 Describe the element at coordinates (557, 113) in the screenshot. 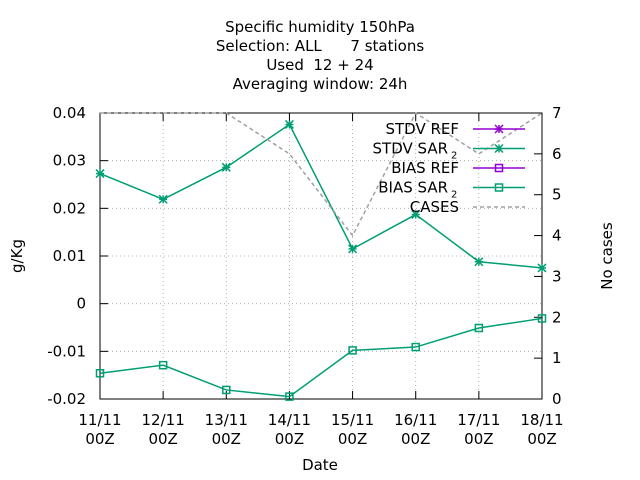

I see `y2-tick-label: 7` at that location.